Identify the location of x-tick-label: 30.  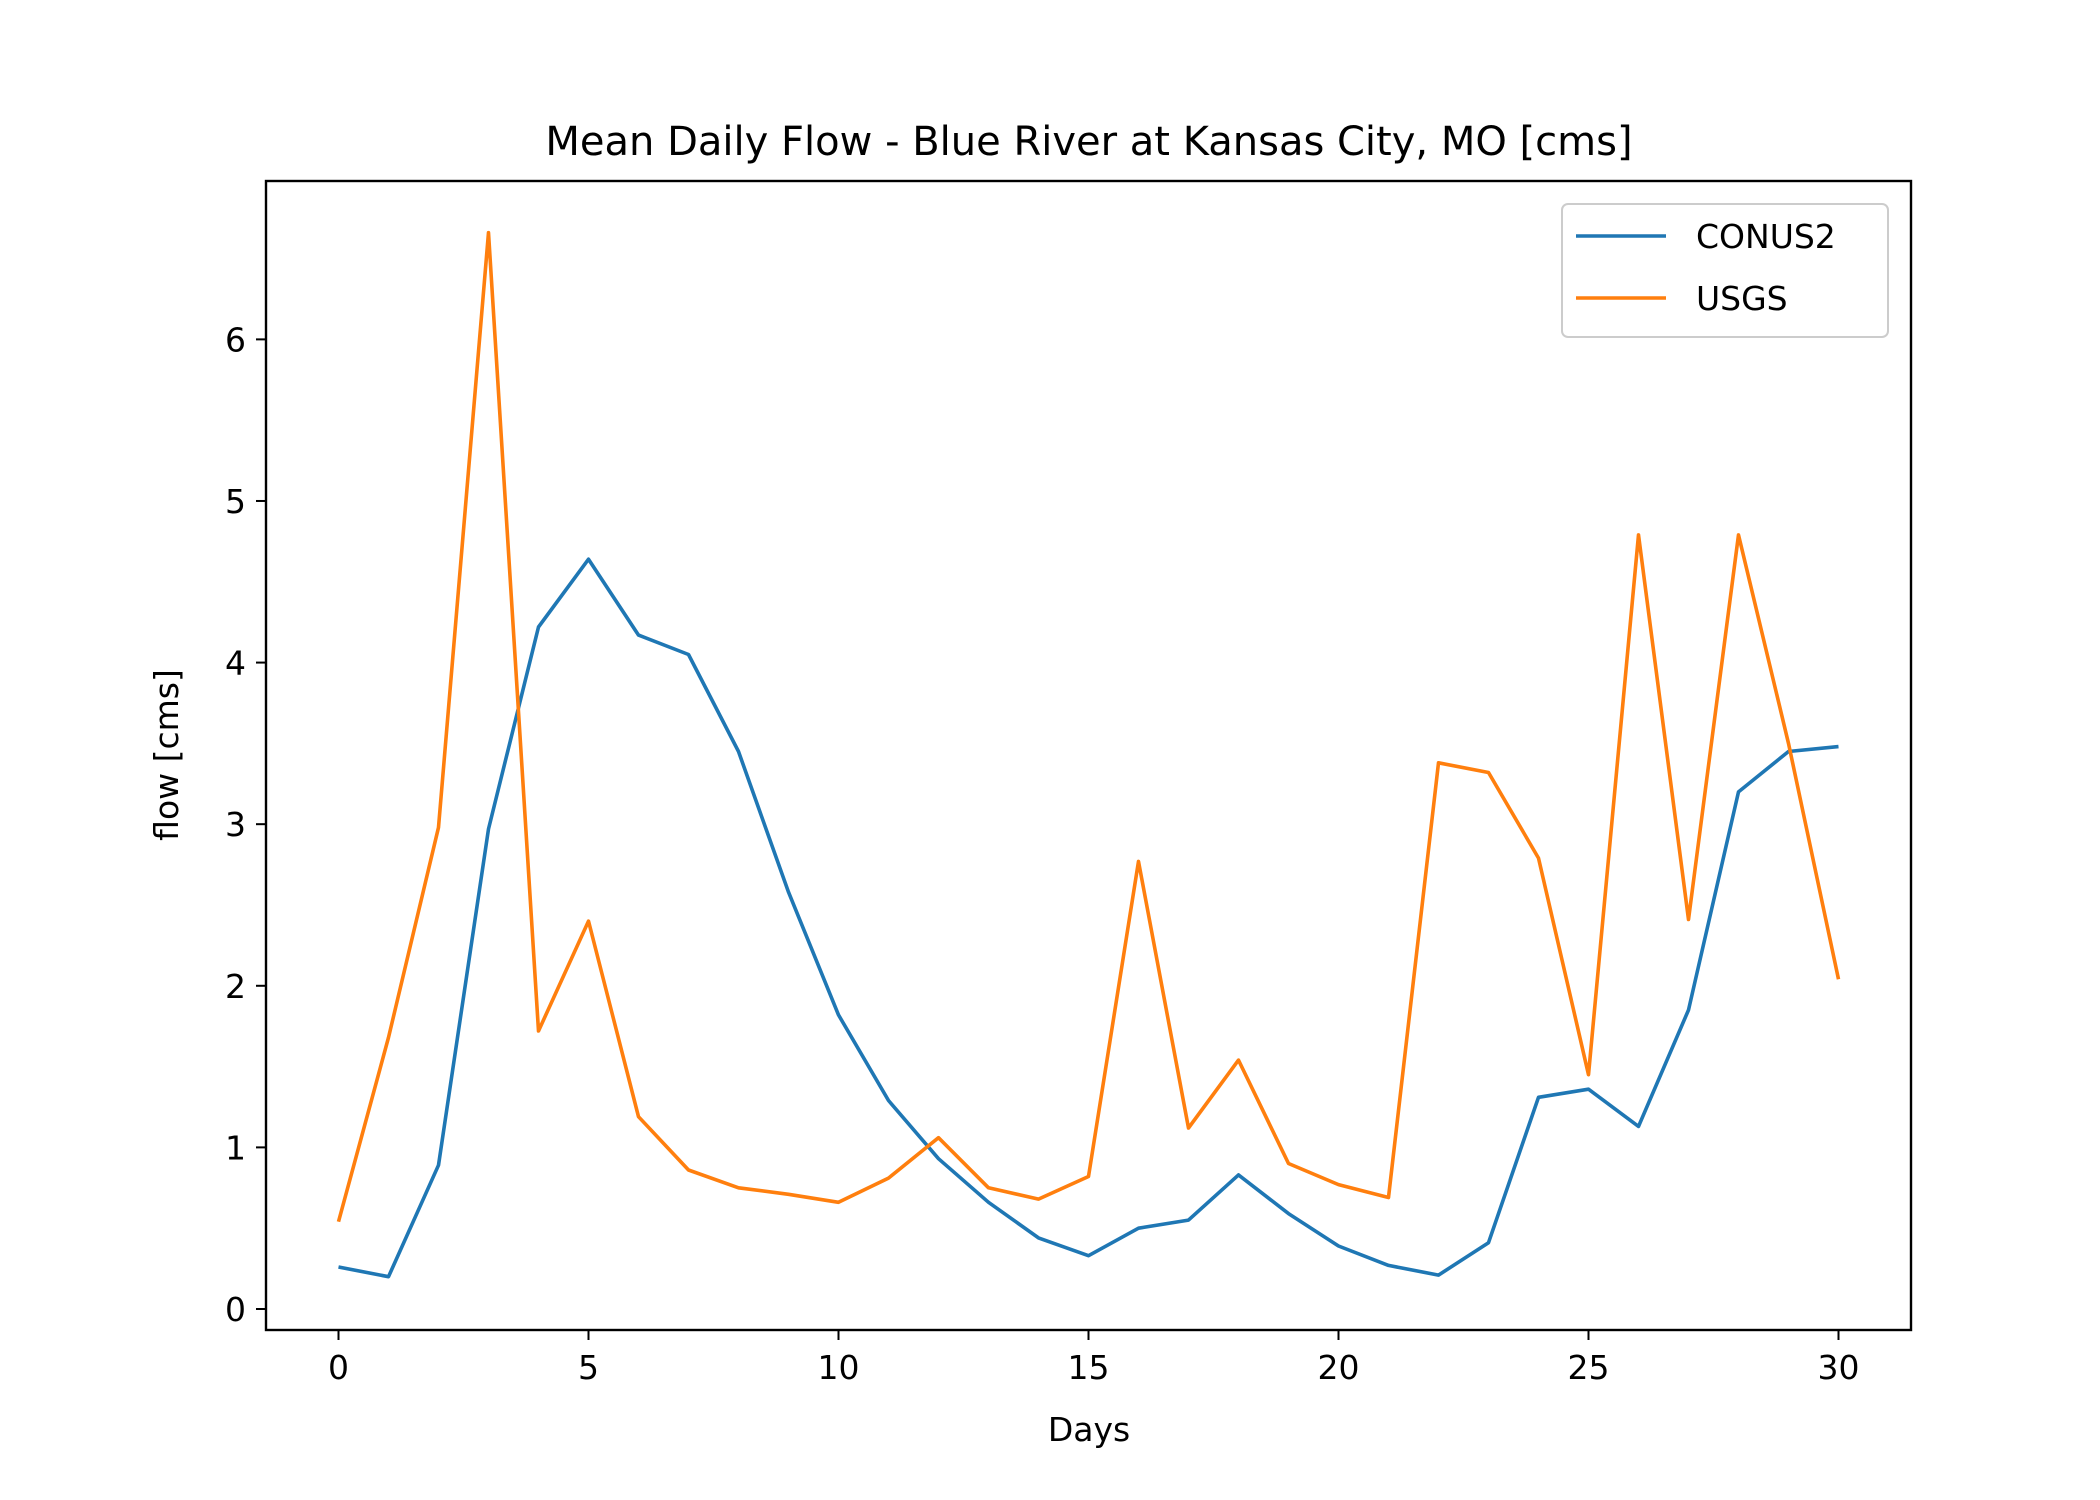
(1839, 1367).